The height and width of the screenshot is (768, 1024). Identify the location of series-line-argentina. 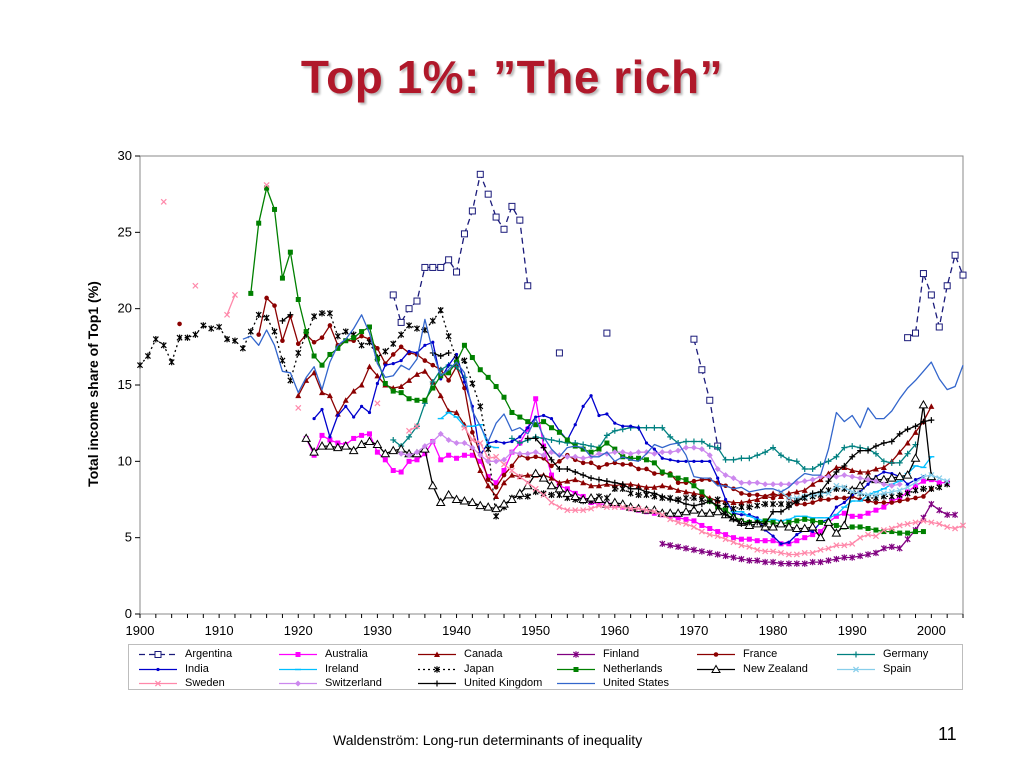
(935, 296).